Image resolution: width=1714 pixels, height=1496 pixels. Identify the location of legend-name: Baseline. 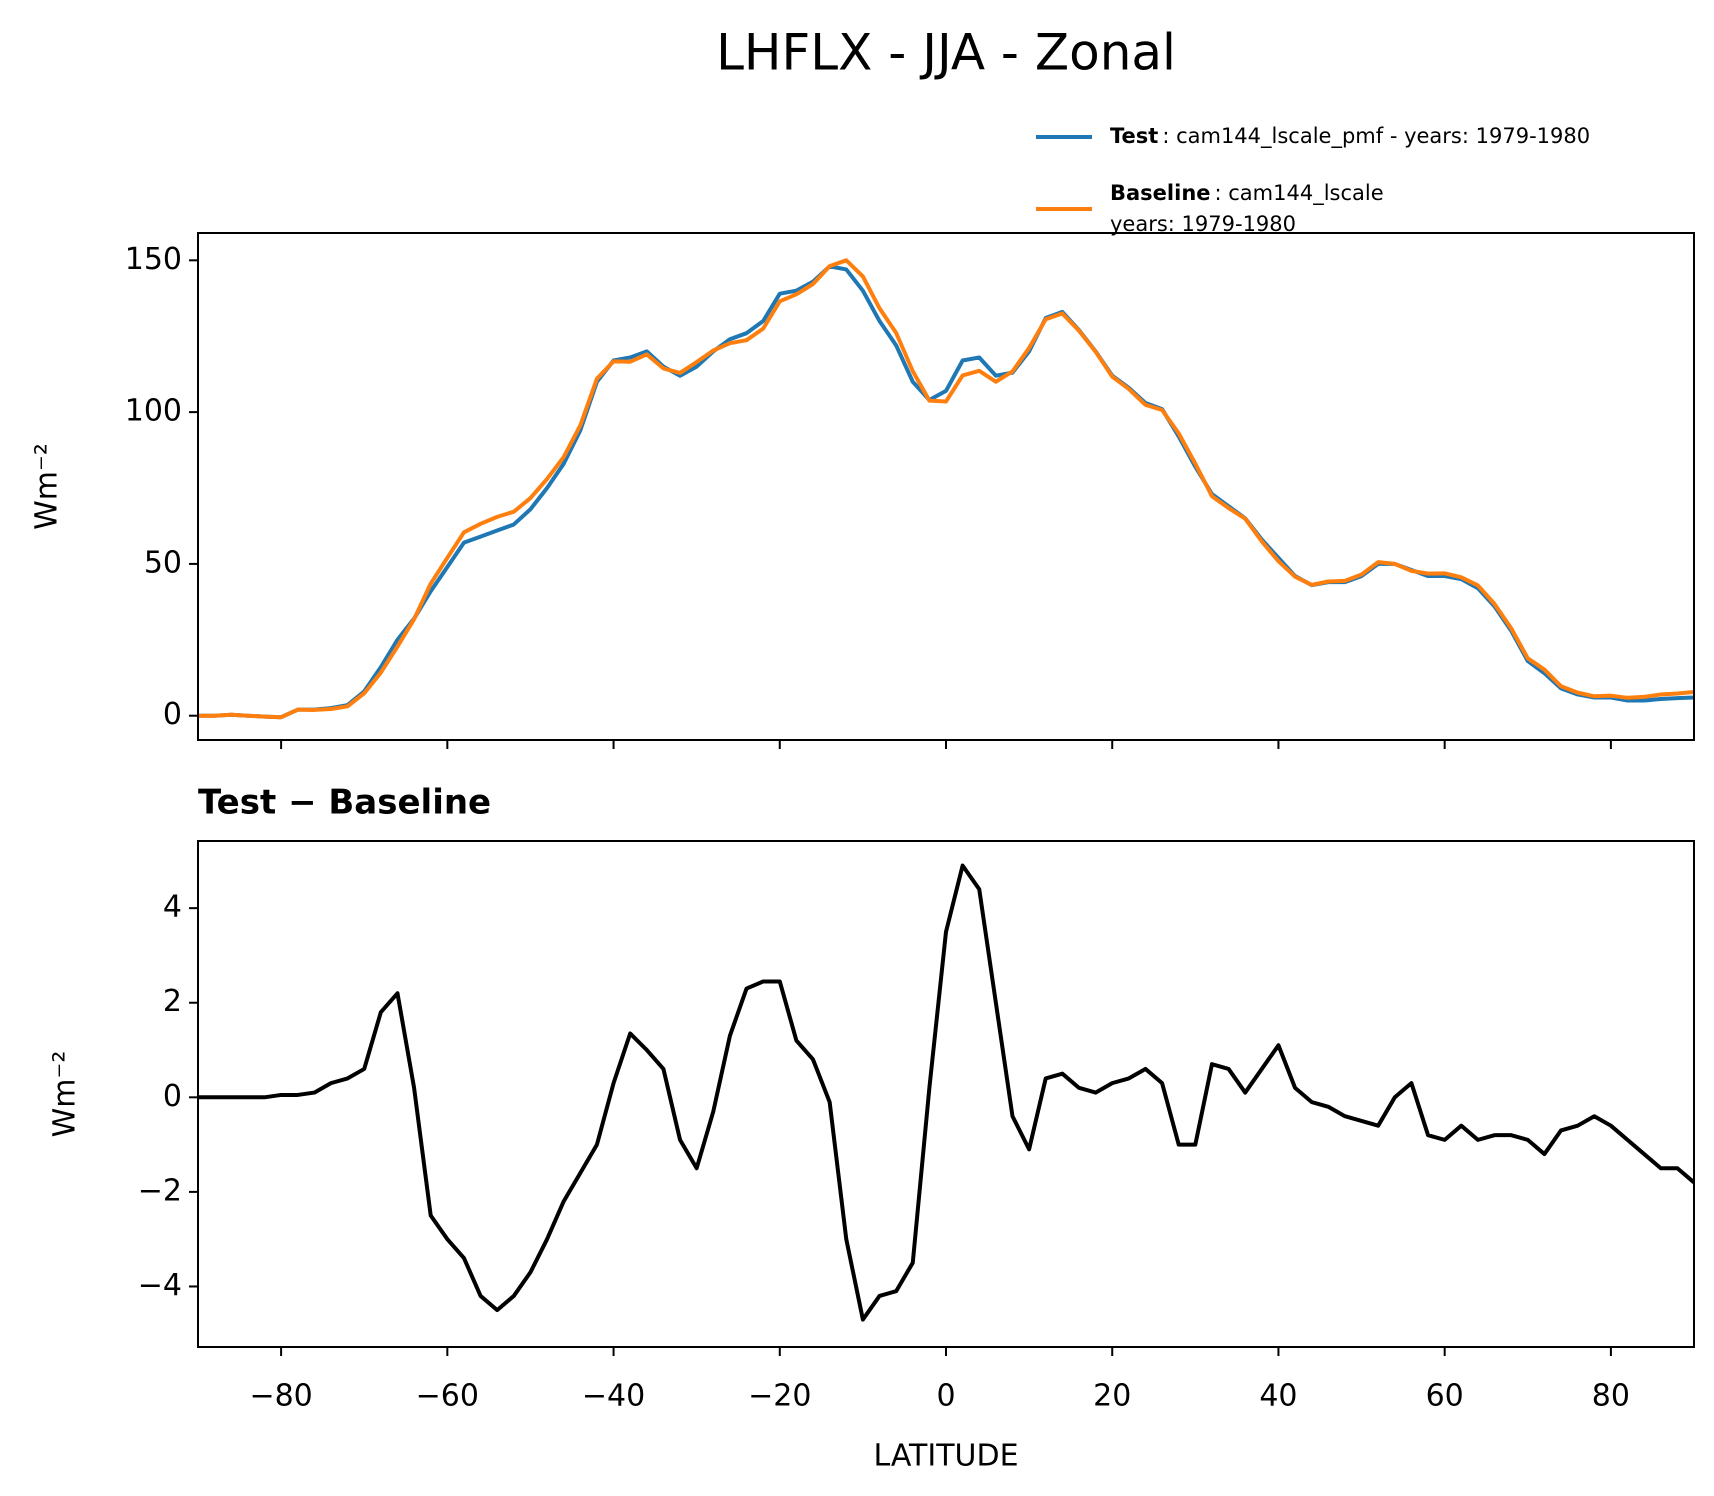
(1160, 193).